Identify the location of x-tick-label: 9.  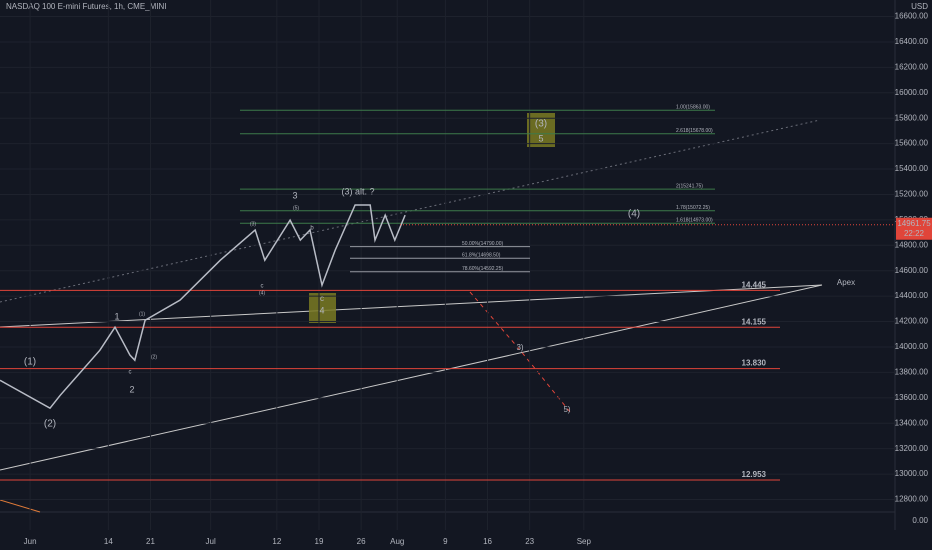
(445, 541).